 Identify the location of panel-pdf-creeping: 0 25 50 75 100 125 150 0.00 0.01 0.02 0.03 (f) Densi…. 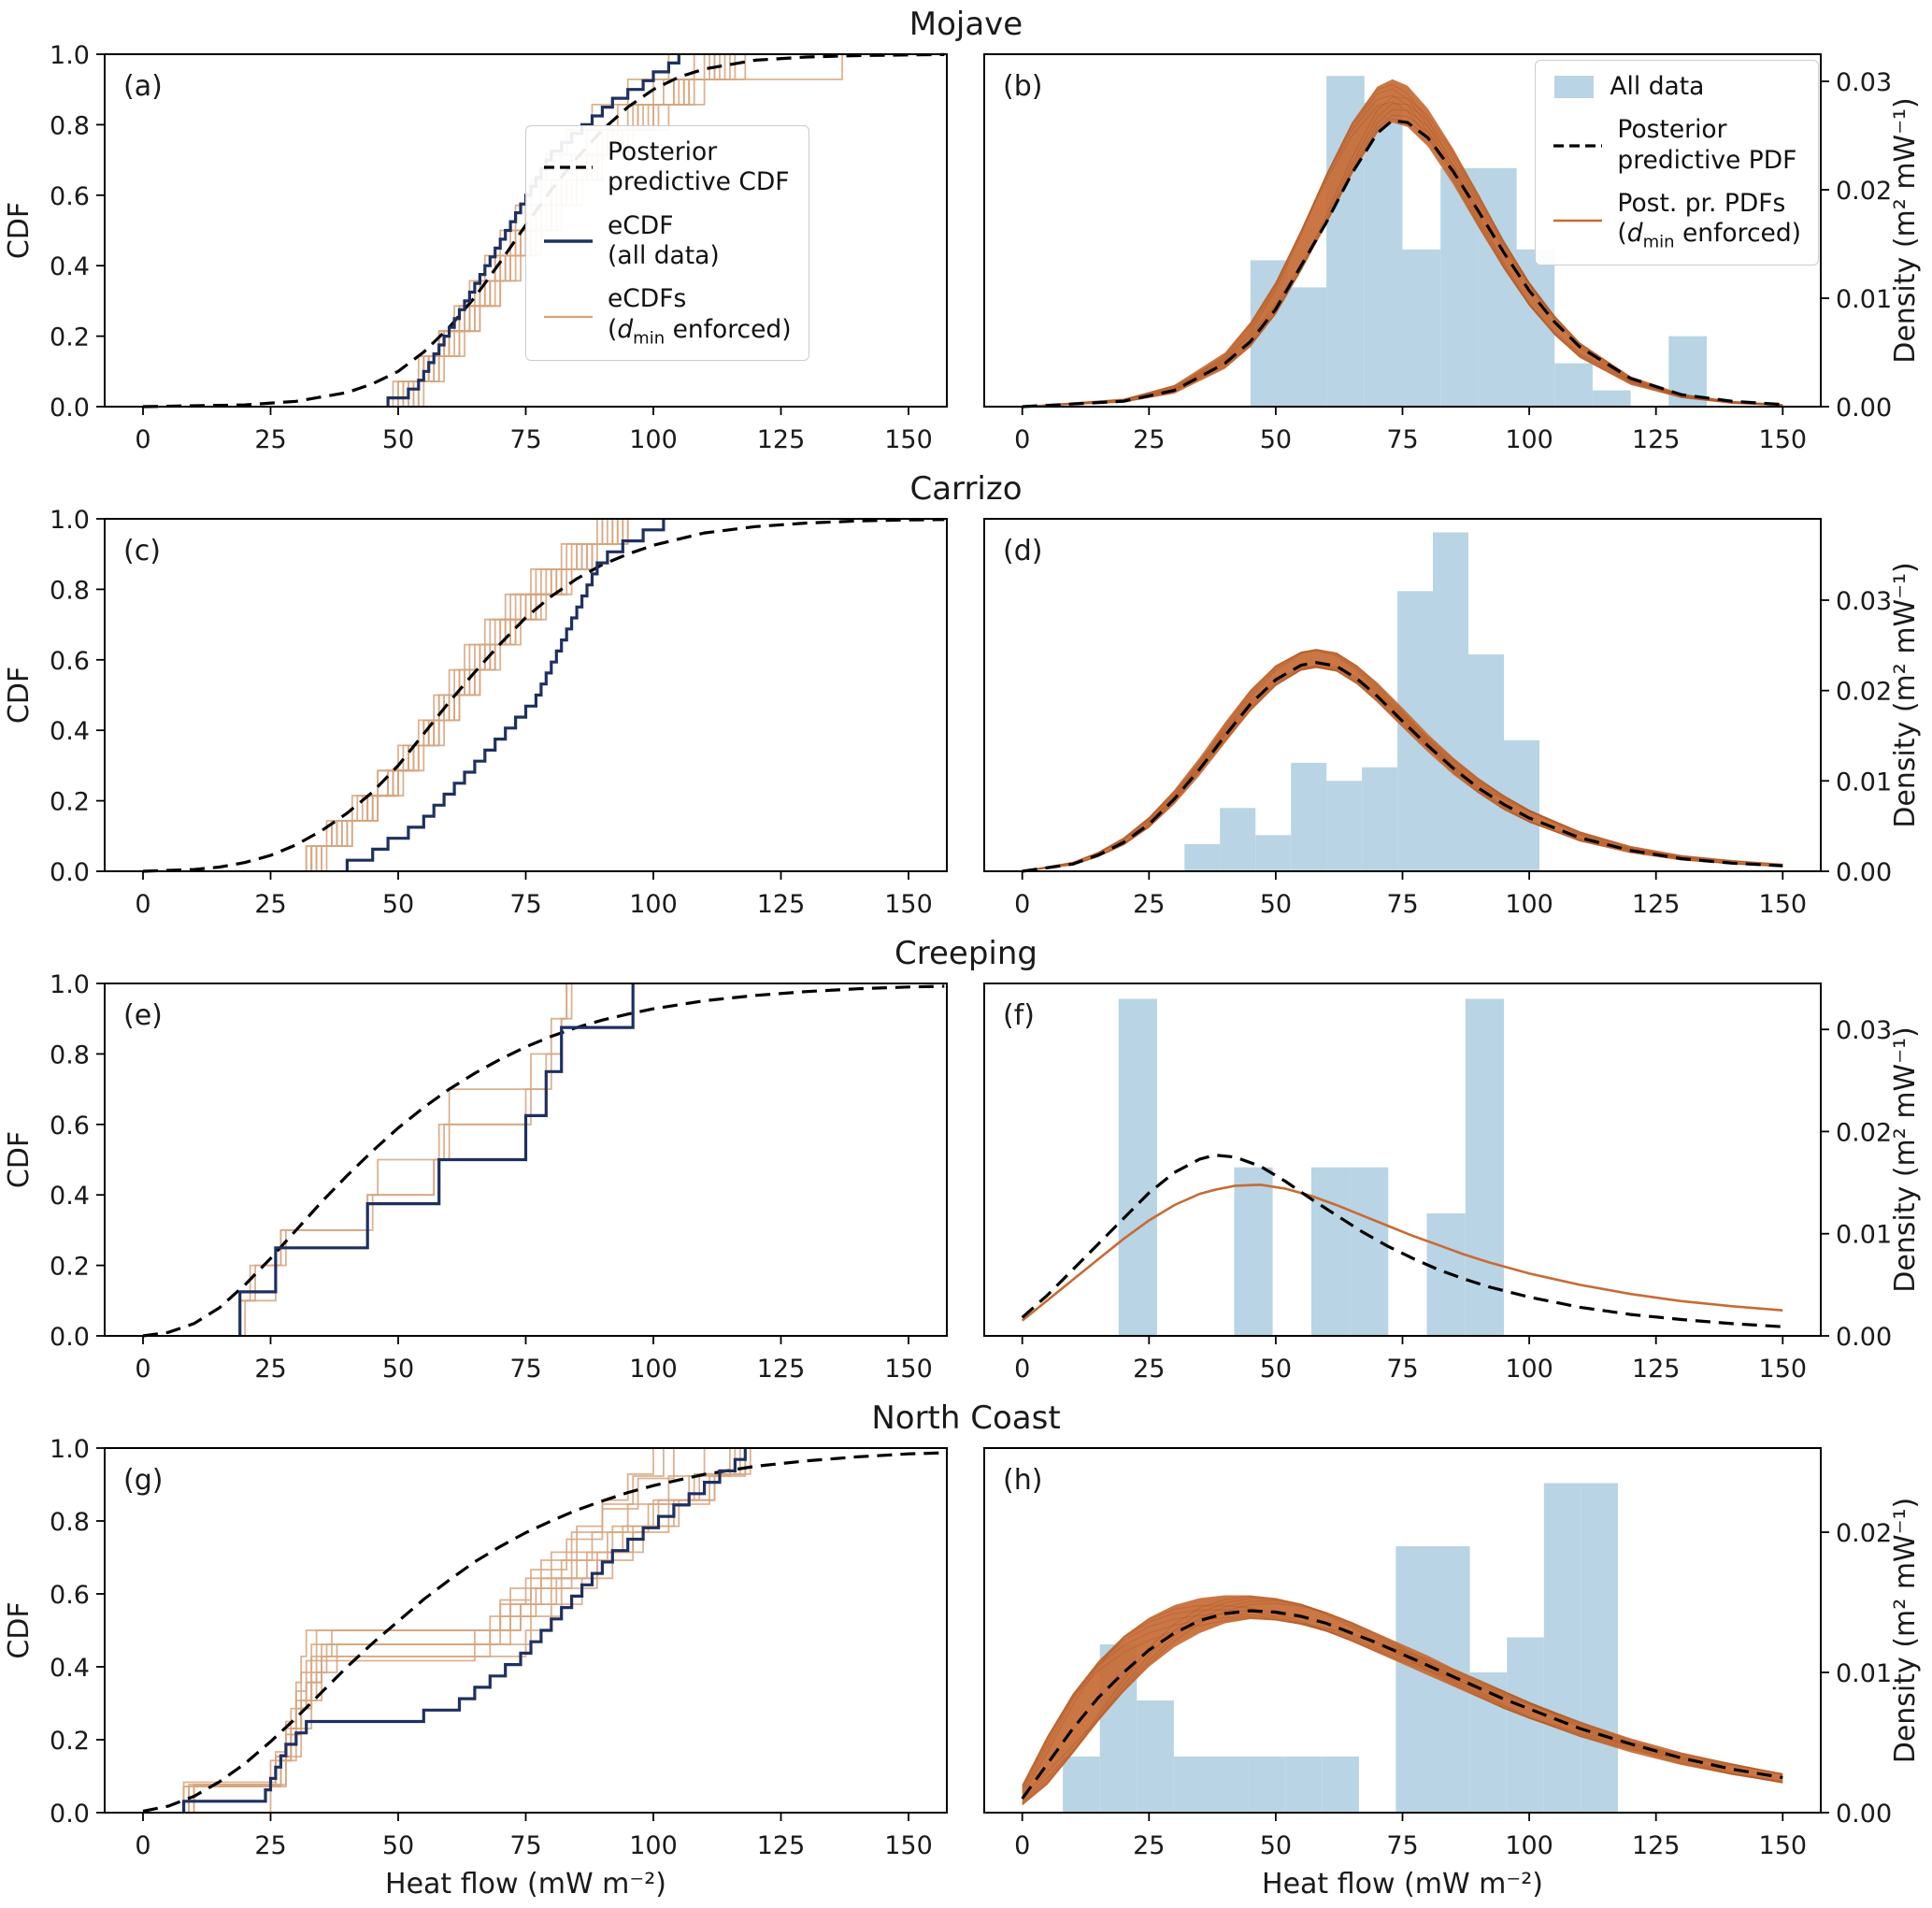
(1448, 1182).